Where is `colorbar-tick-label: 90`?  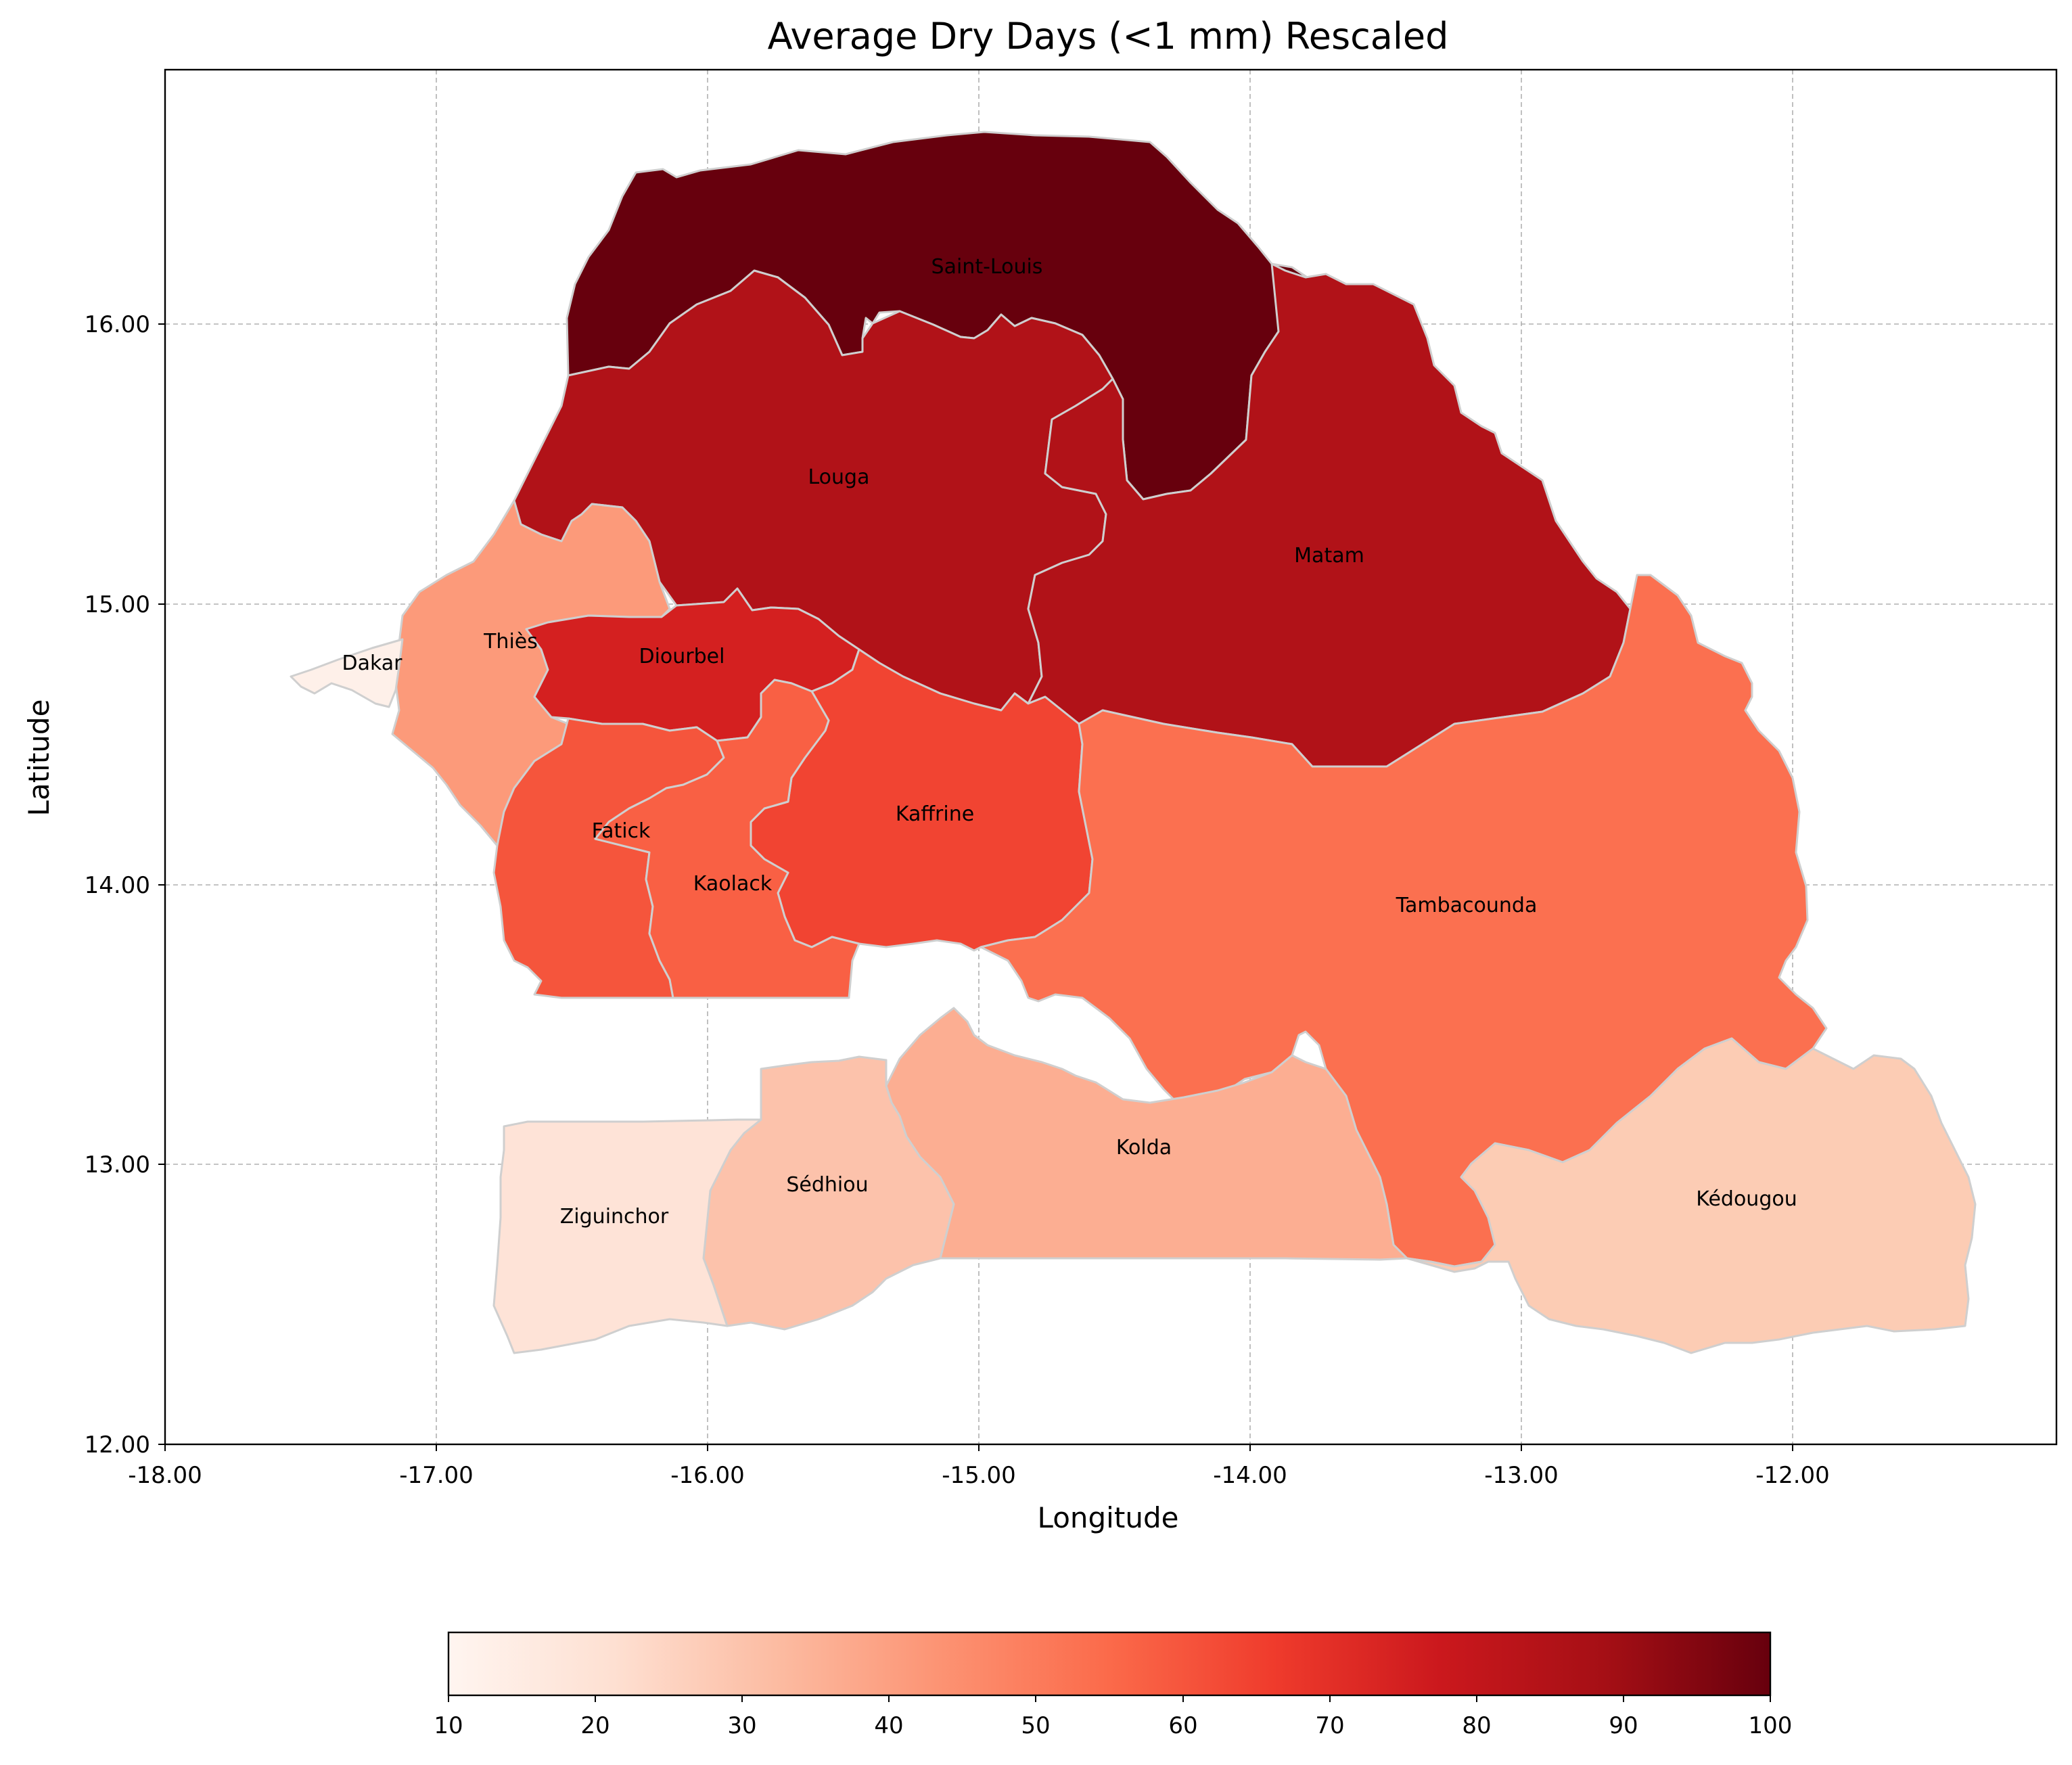
colorbar-tick-label: 90 is located at coordinates (1623, 1725).